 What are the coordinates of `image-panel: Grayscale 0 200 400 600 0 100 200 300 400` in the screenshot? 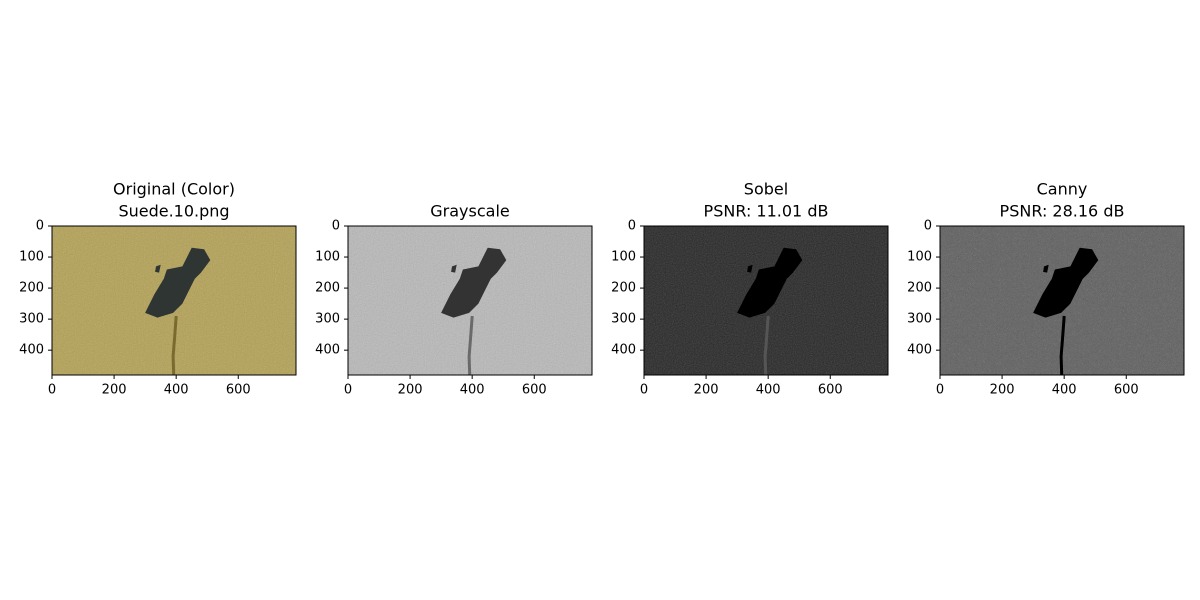 It's located at (454, 300).